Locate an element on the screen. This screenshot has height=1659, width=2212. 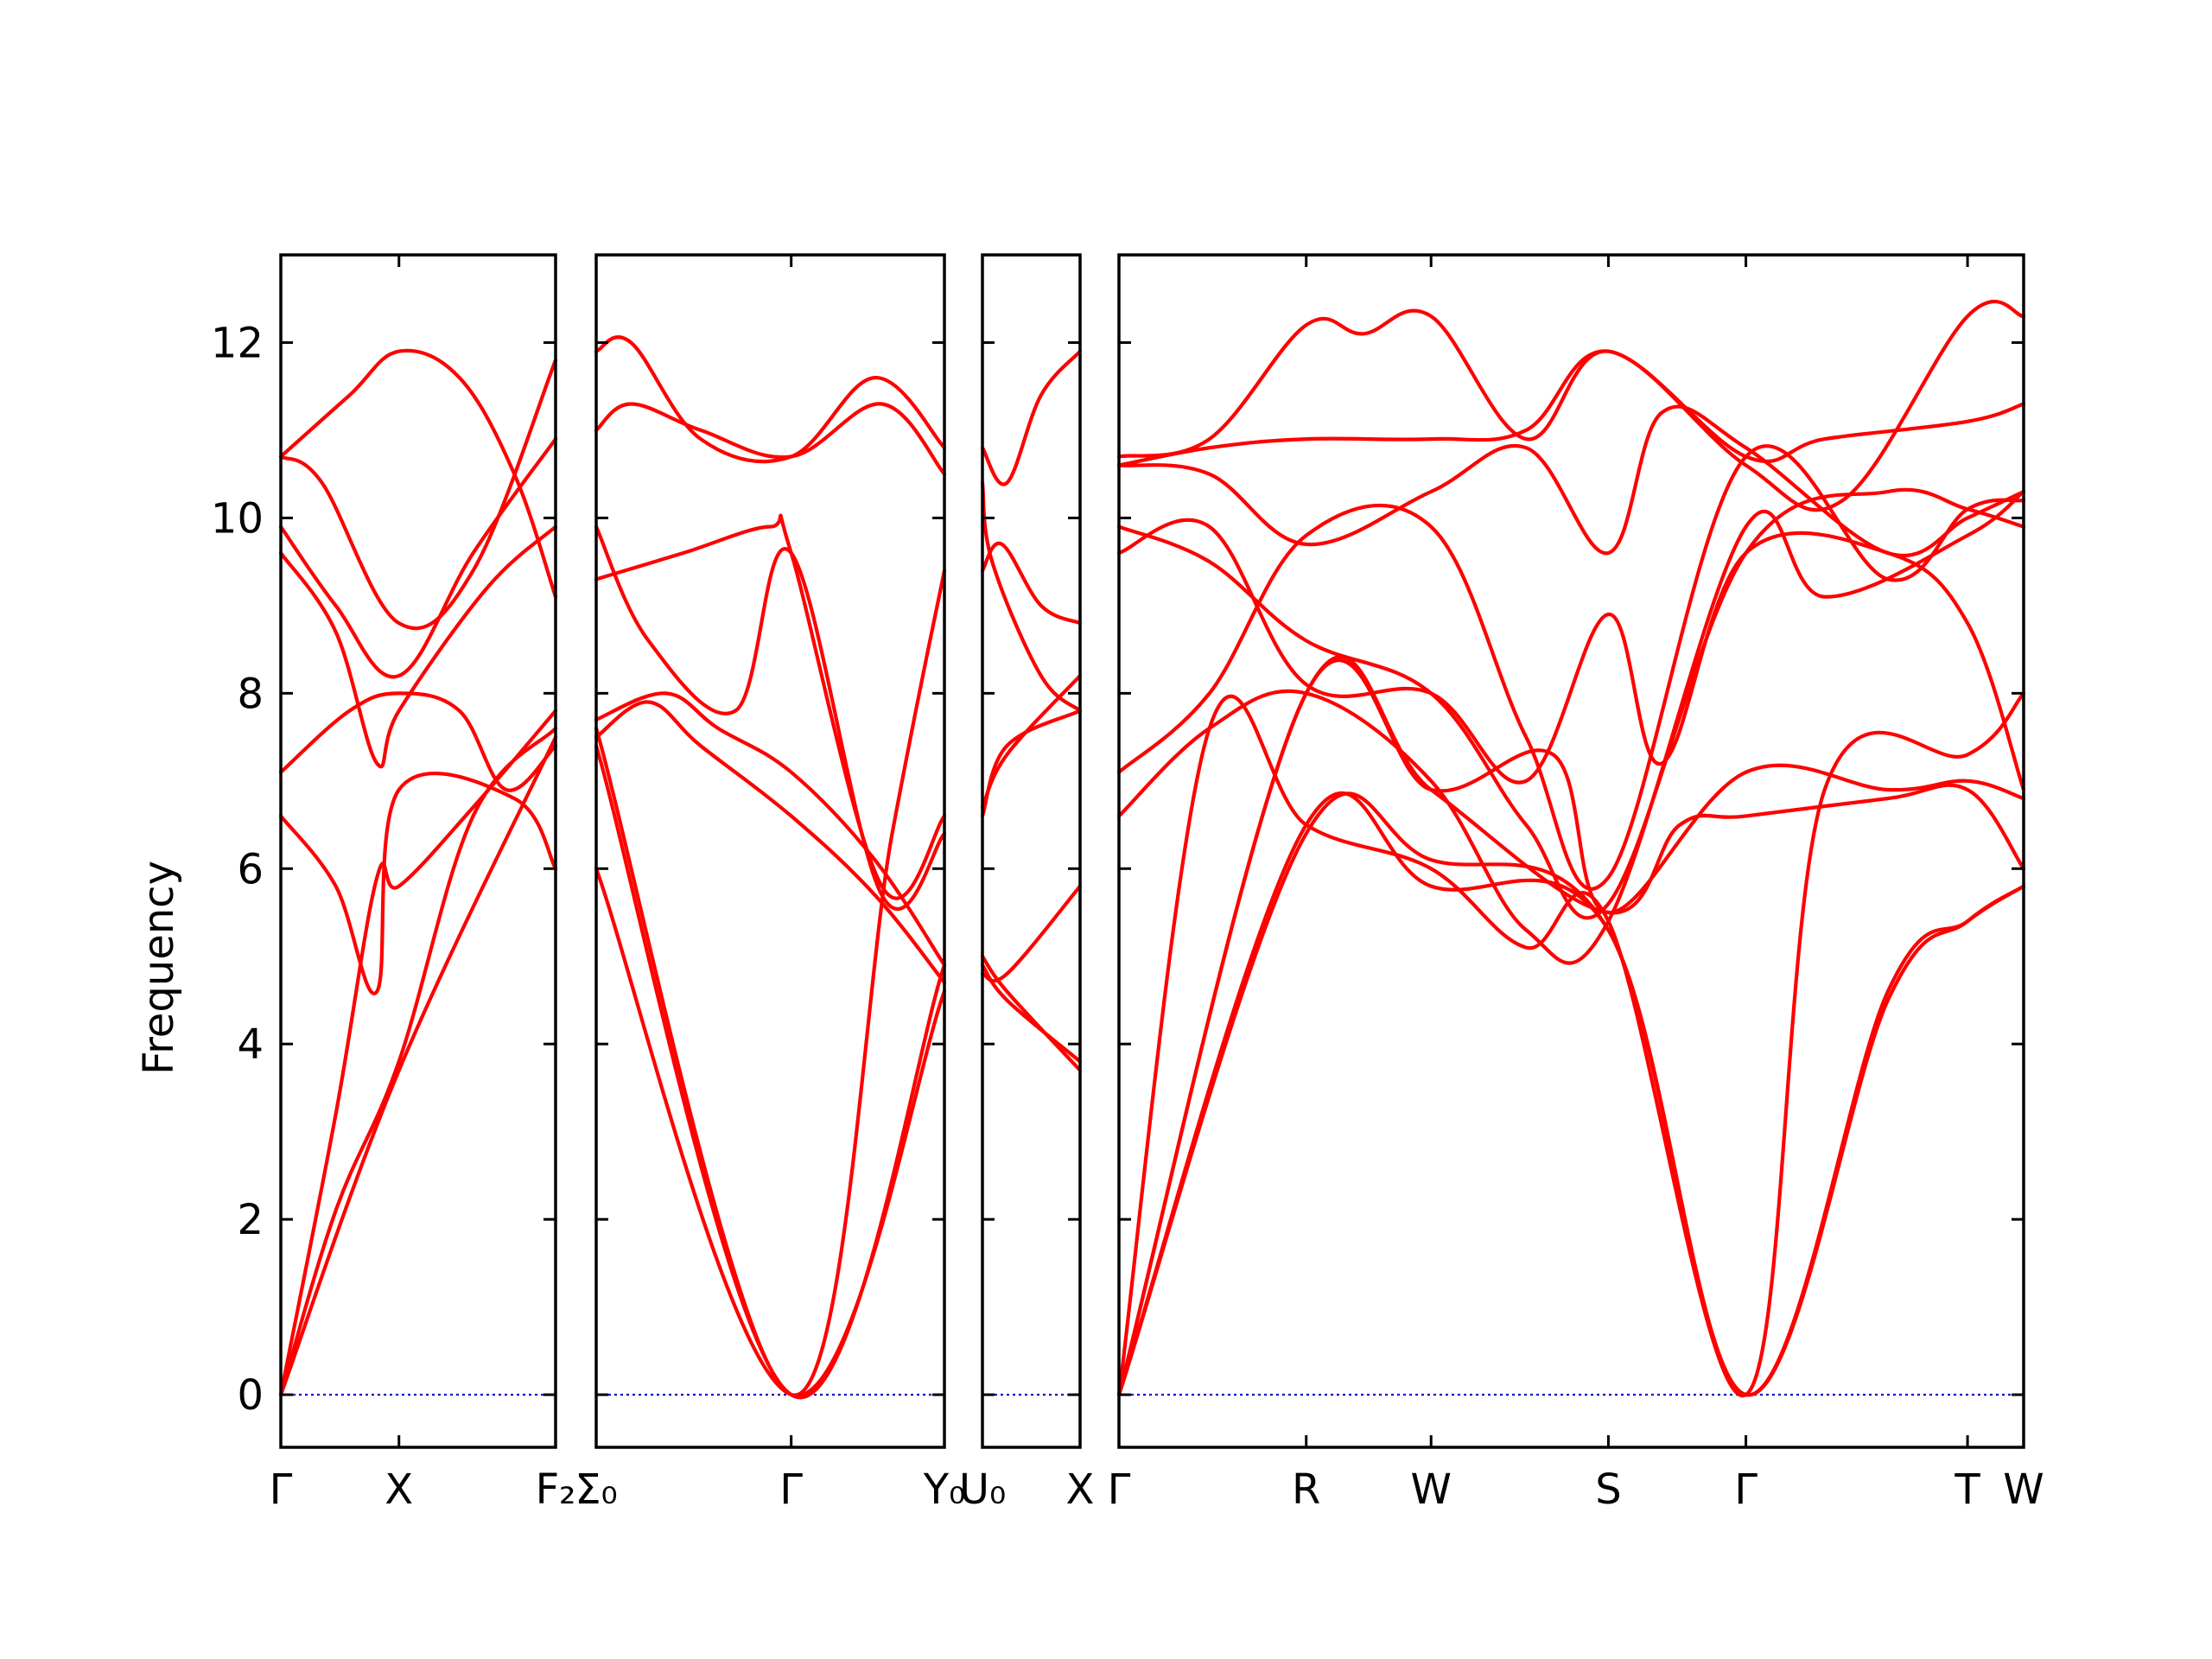
x-tick-label: S is located at coordinates (1608, 1489).